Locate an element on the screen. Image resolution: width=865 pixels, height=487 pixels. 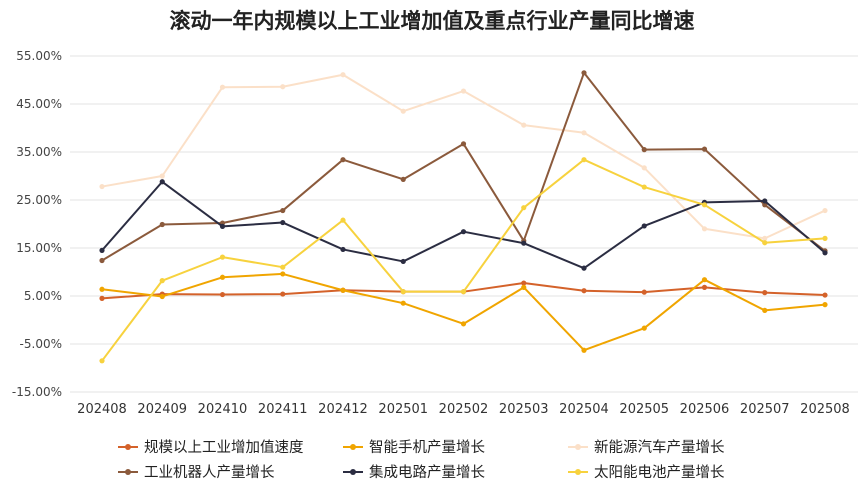
x-tick-label: 202503 is located at coordinates (524, 409).